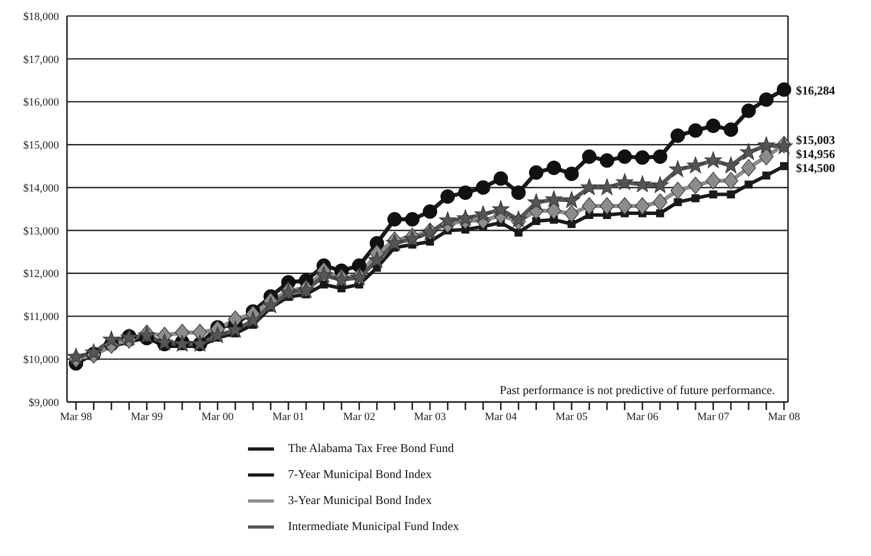 This screenshot has height=556, width=871. What do you see at coordinates (815, 153) in the screenshot?
I see `data-label: $14,956` at bounding box center [815, 153].